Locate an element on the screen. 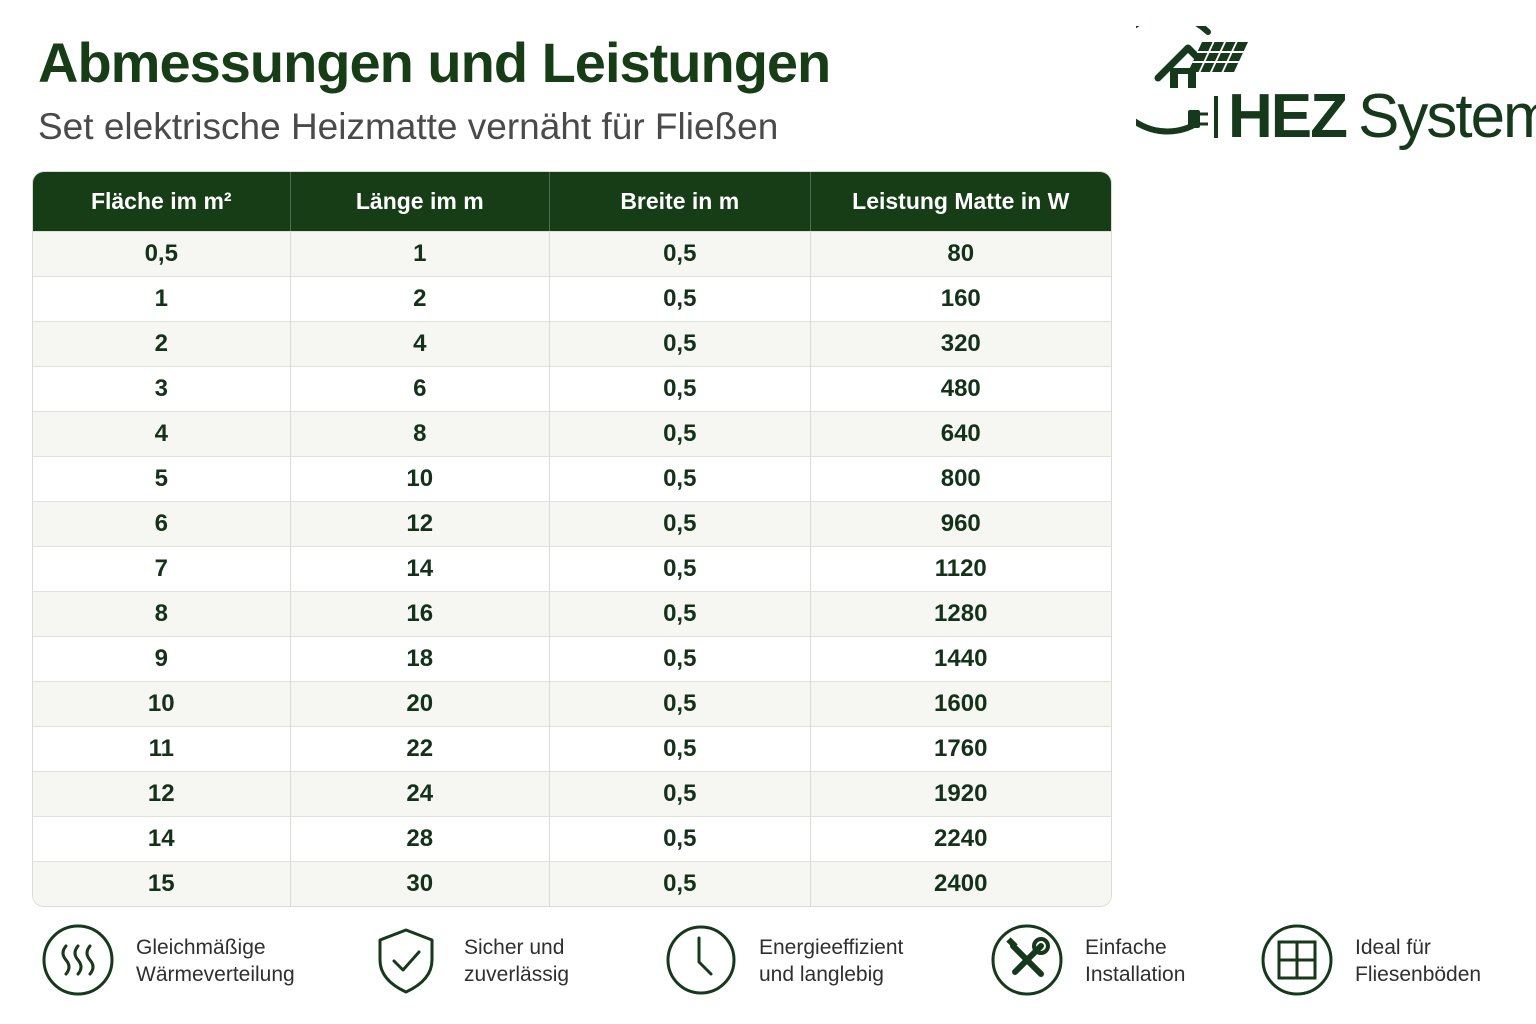  cell-length: 14 is located at coordinates (420, 568).